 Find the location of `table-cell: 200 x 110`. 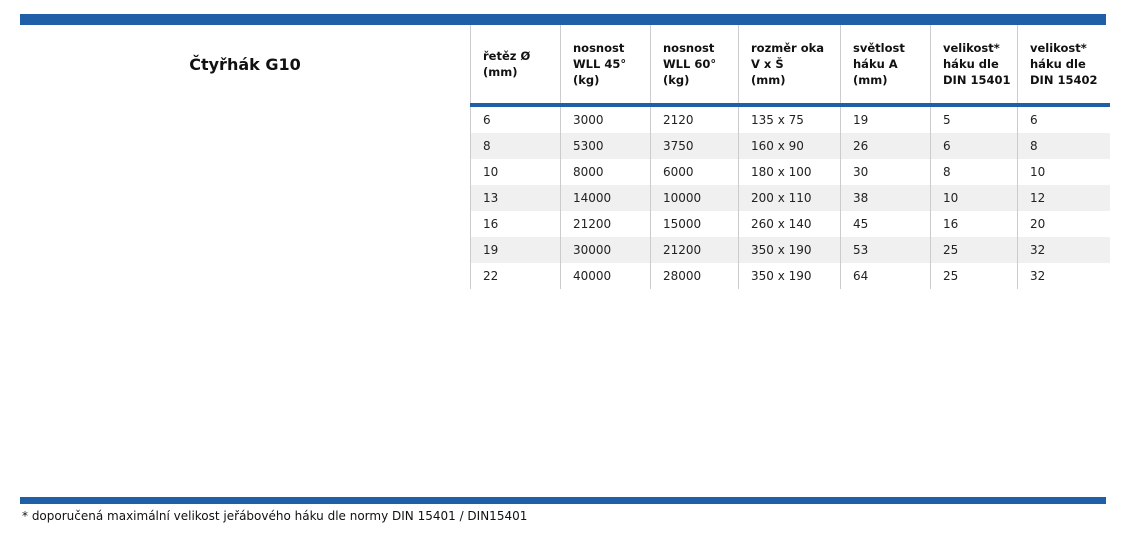

table-cell: 200 x 110 is located at coordinates (789, 198).